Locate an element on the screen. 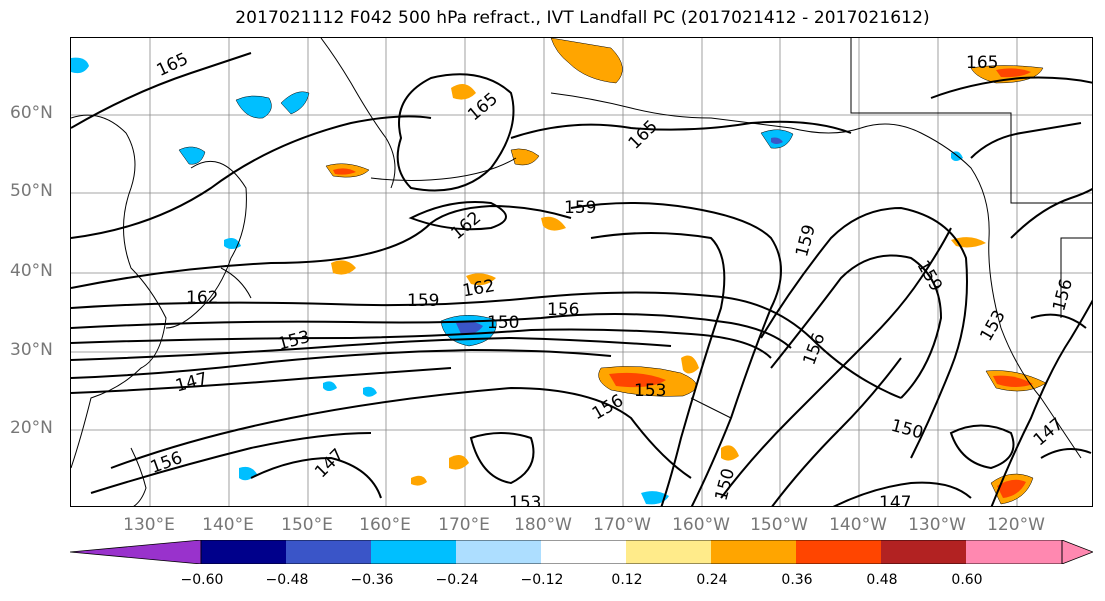 The image size is (1105, 601). lat-label-60n: 60°N is located at coordinates (31, 113).